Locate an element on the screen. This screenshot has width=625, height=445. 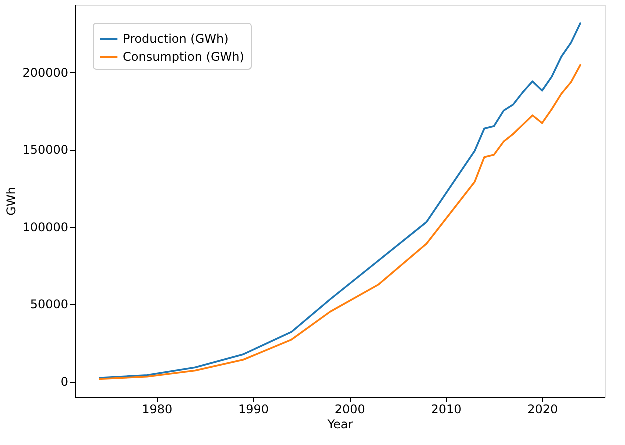
x-tick-label: 1980 is located at coordinates (157, 409).